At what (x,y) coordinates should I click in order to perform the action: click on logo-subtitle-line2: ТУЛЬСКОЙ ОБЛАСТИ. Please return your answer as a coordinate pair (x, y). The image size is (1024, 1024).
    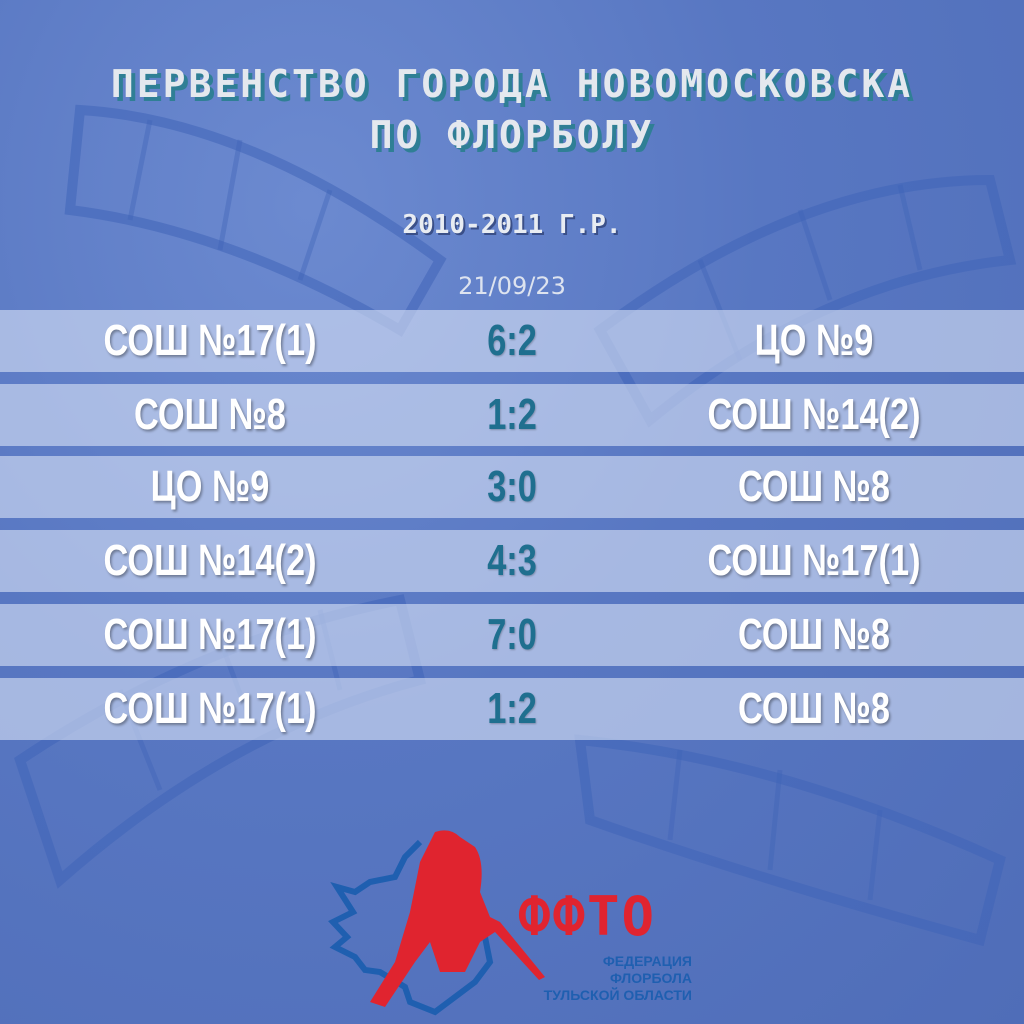
    Looking at the image, I should click on (617, 995).